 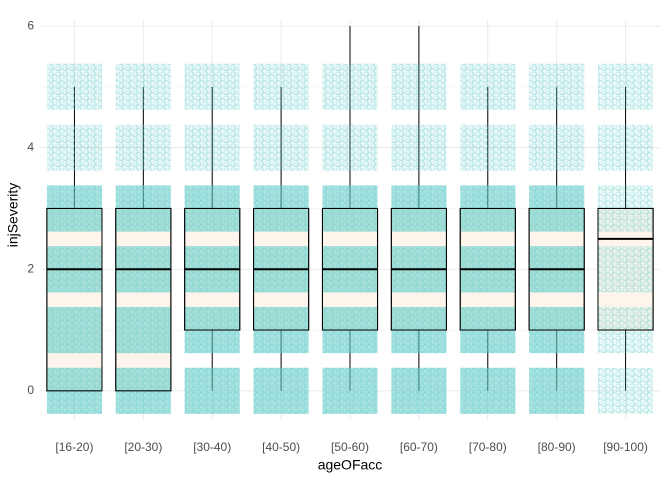 What do you see at coordinates (625, 447) in the screenshot?
I see `x-tick-label: [90-100)` at bounding box center [625, 447].